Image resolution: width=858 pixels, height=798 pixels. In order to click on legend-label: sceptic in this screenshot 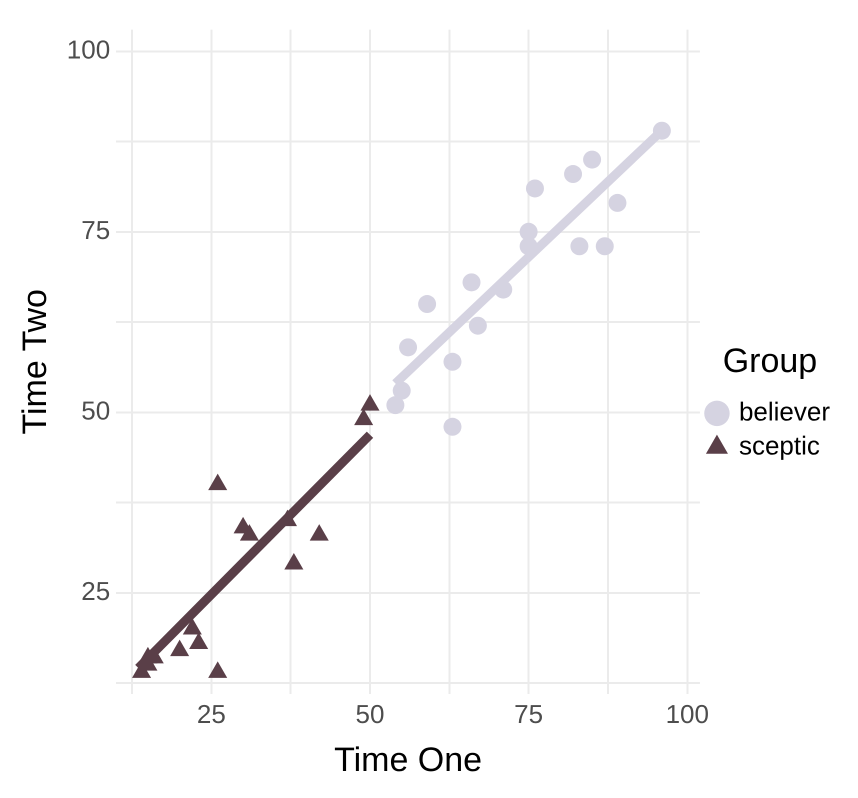, I will do `click(779, 445)`.